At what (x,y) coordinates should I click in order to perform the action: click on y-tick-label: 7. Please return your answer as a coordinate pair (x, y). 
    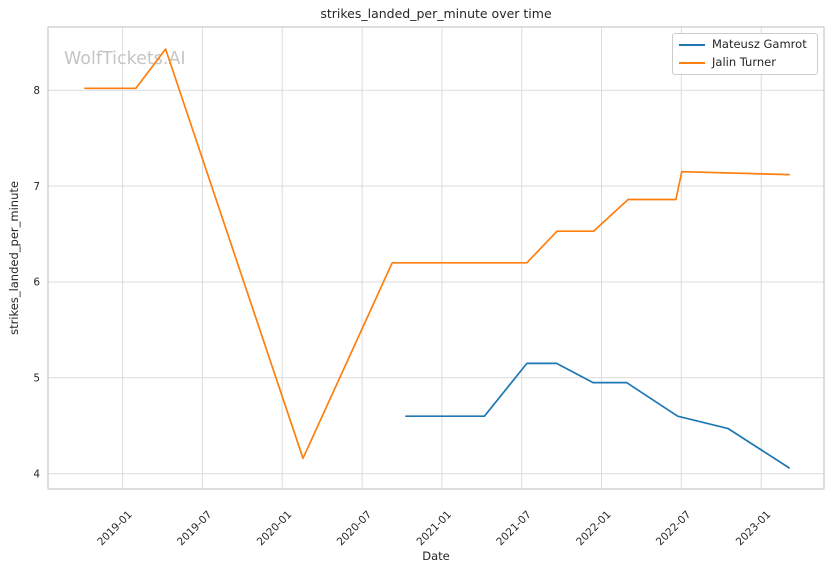
    Looking at the image, I should click on (36, 187).